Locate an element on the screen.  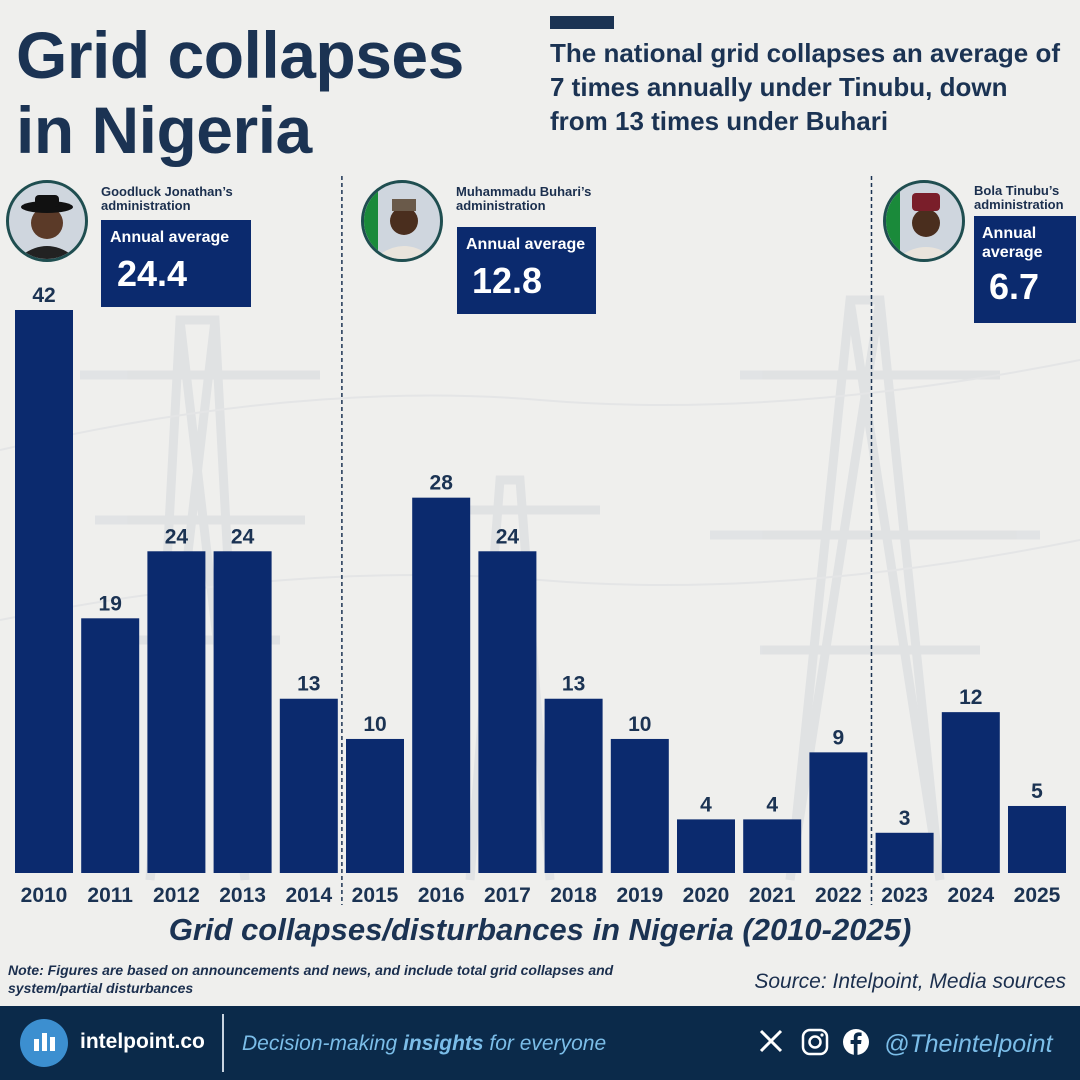
bar-2017 is located at coordinates (507, 712).